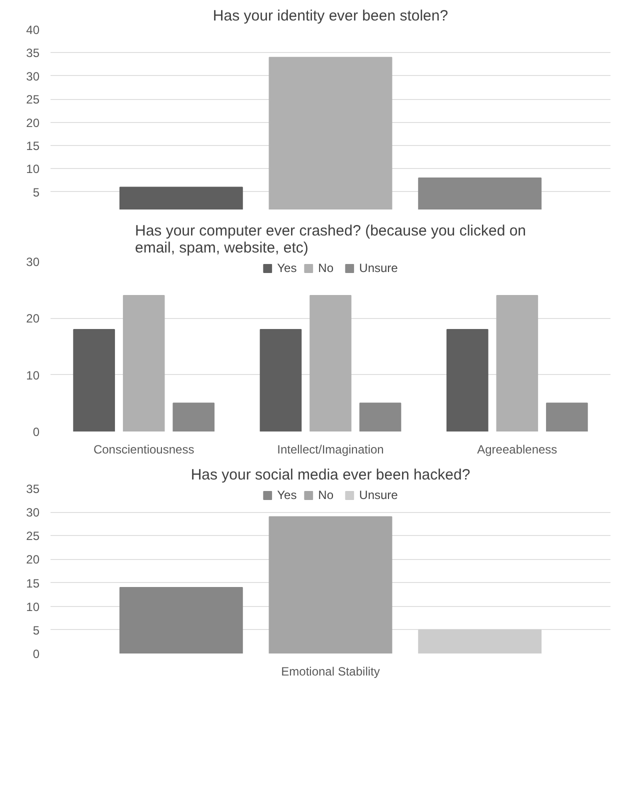  I want to click on chart-title: Has your computer ever crashed? (because you clicked on email, spam, website, etc), so click(330, 239).